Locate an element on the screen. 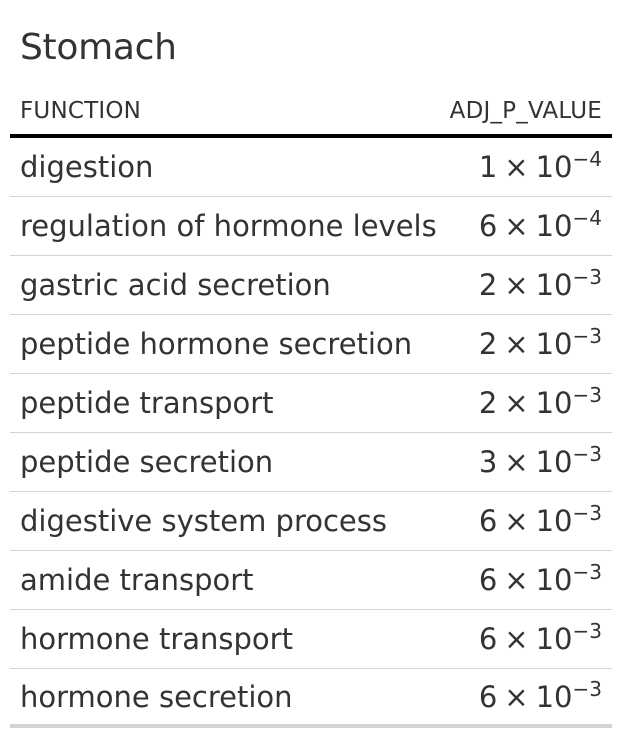 The width and height of the screenshot is (622, 744). function-cell: digestion is located at coordinates (87, 167).